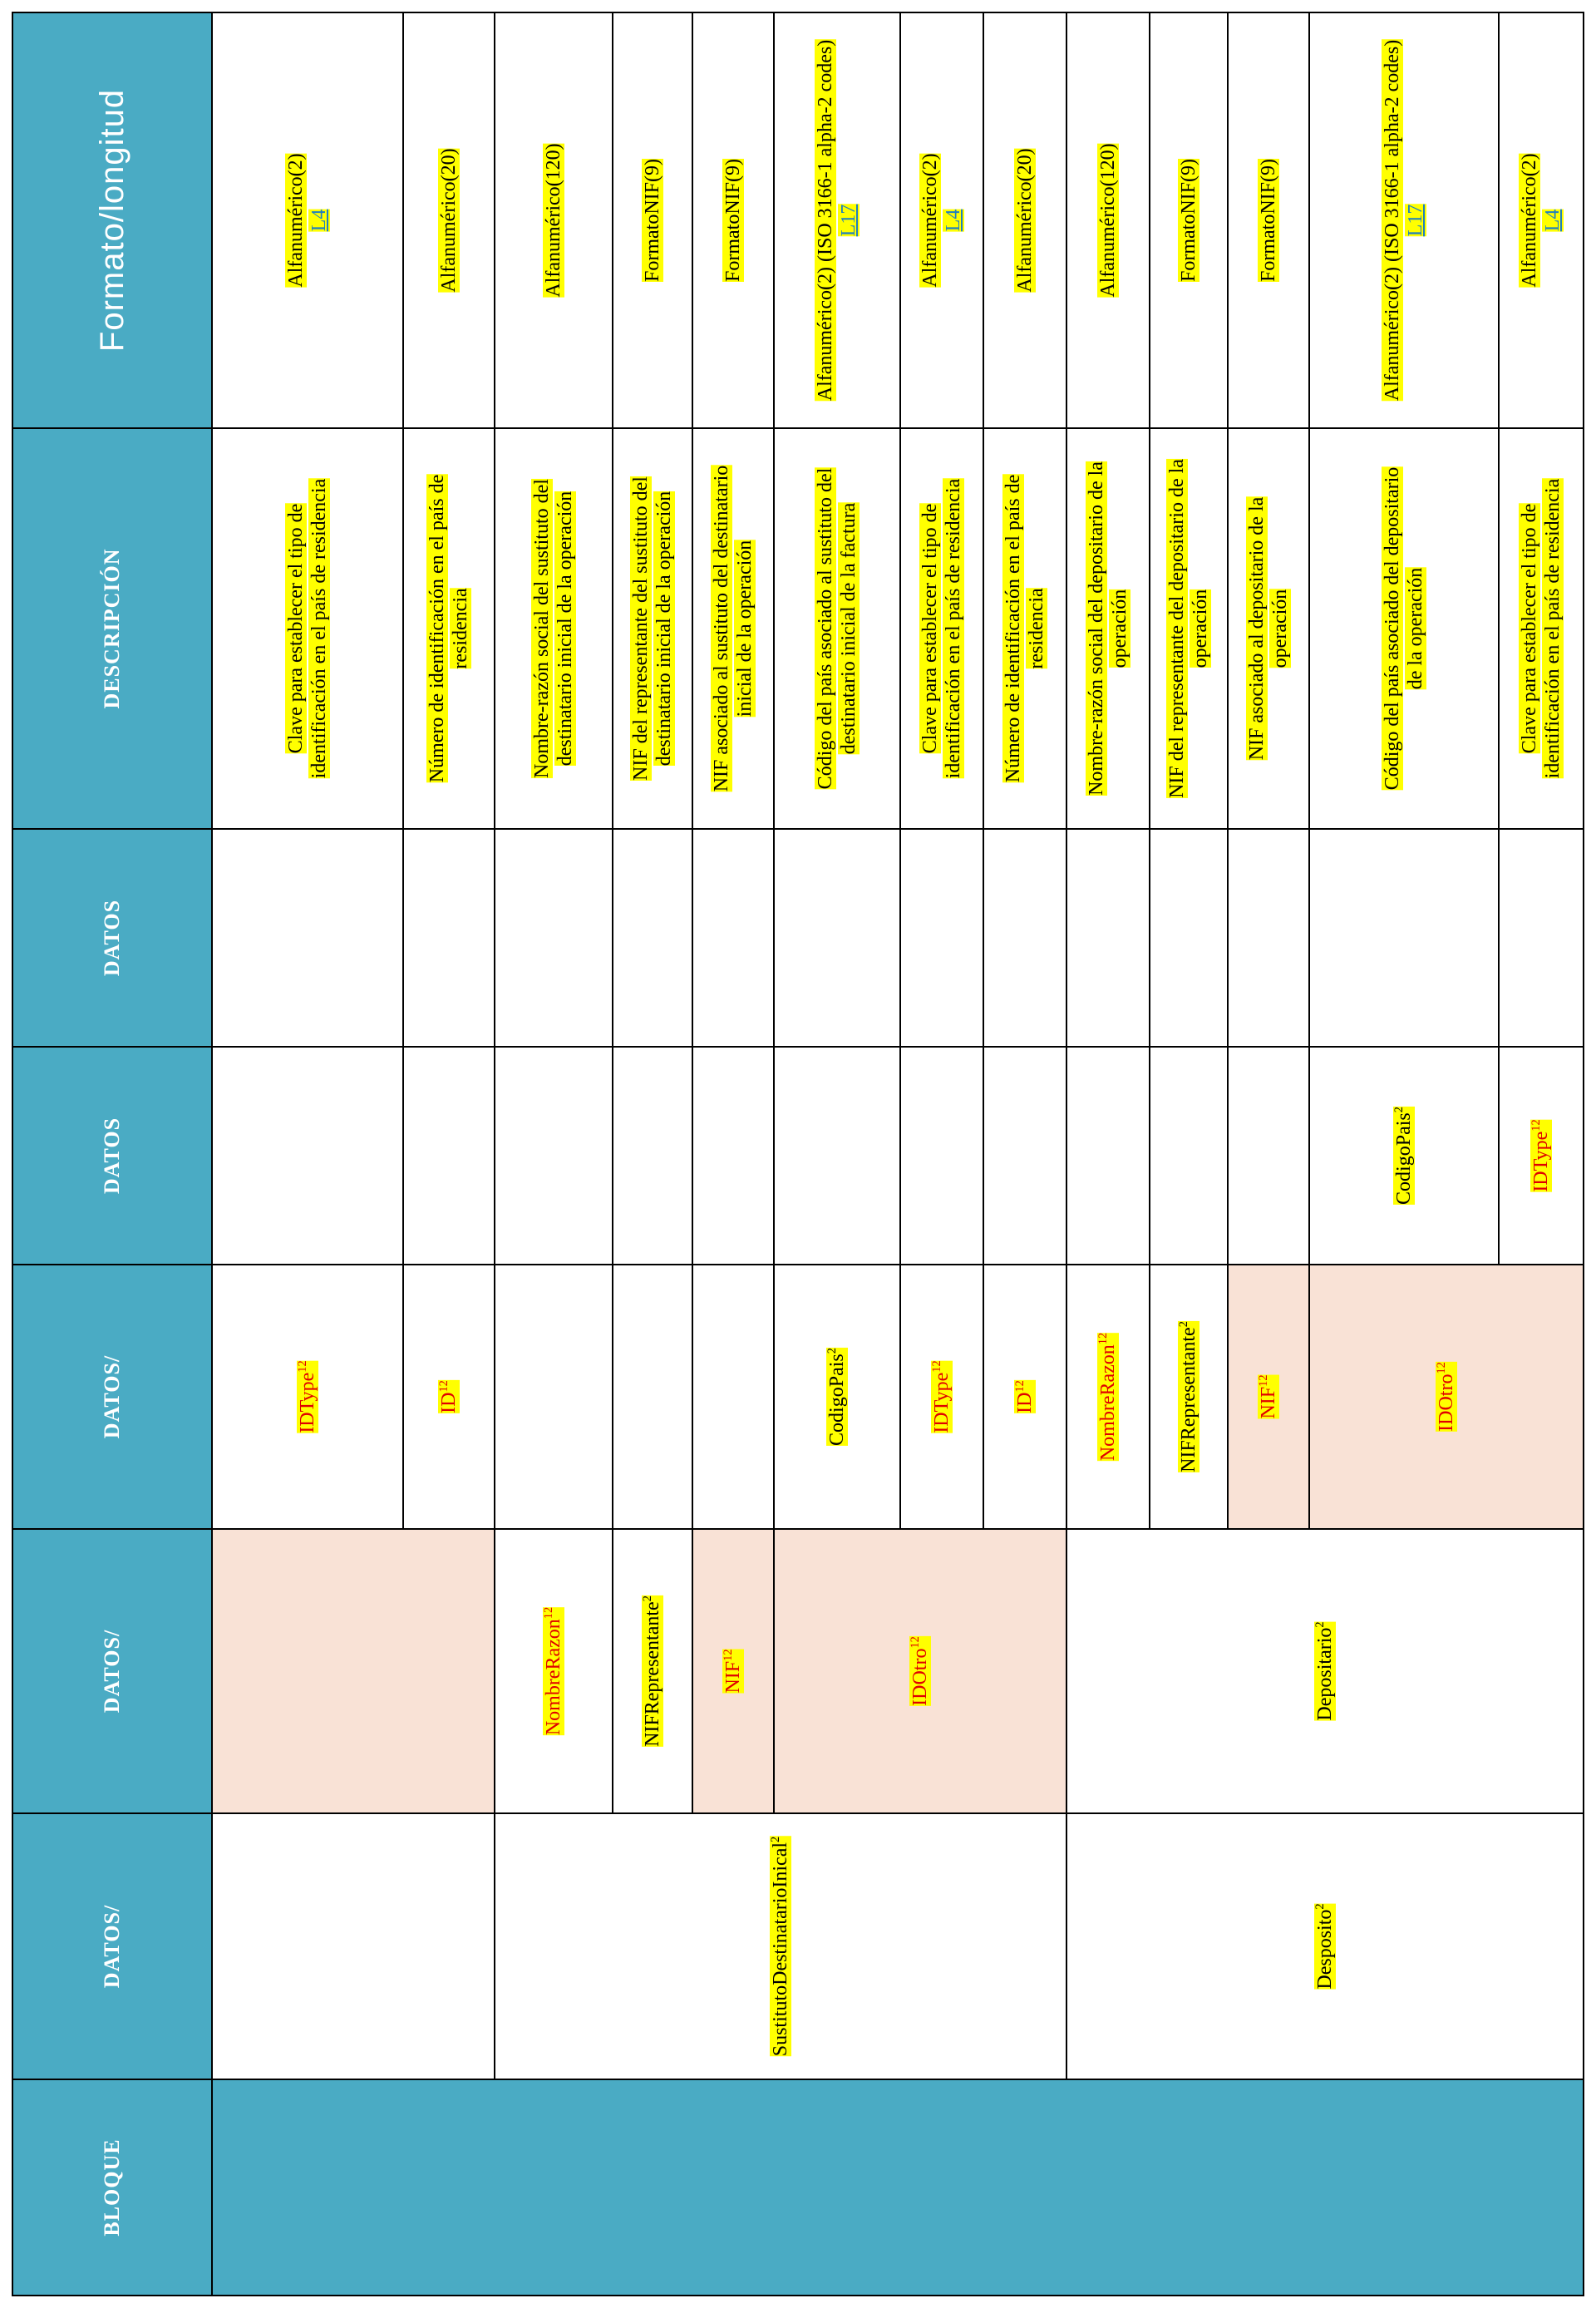  I want to click on level3-idtype2-label: IDType12, so click(941, 1397).